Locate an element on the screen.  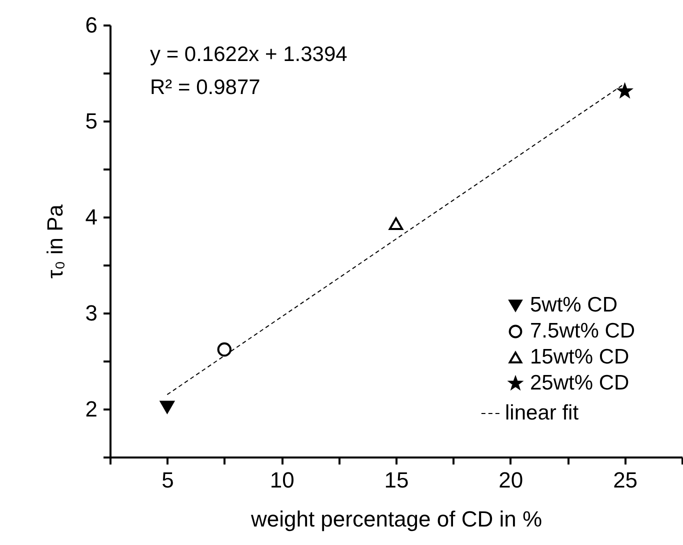
y-tick-label: 4 is located at coordinates (91, 217).